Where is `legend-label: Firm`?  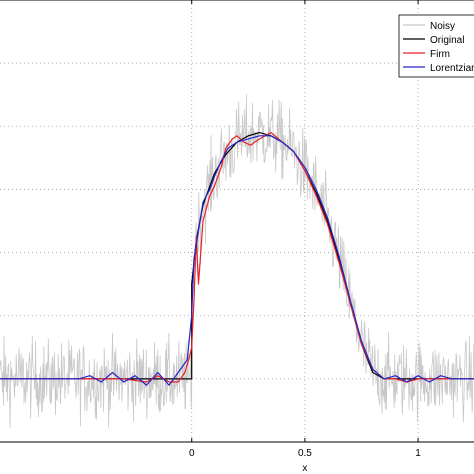 legend-label: Firm is located at coordinates (440, 54).